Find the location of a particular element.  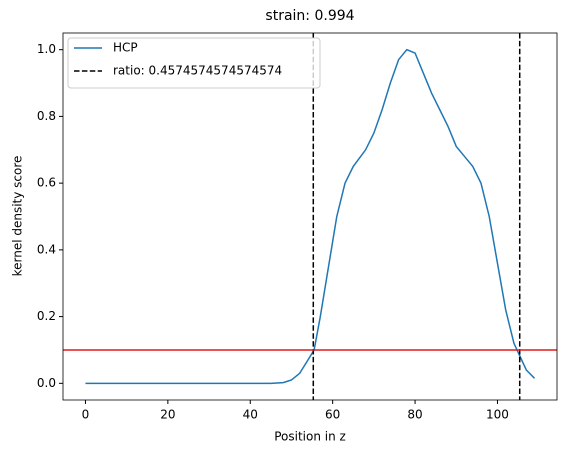

y-axis-label: kernel density score is located at coordinates (18, 216).